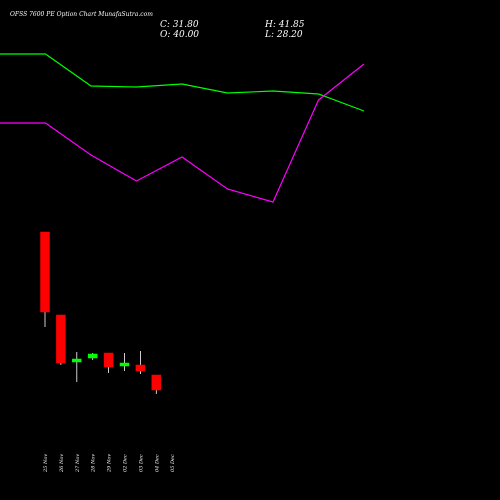 The image size is (500, 500). I want to click on x-tick-label: 05 Dec, so click(173, 463).